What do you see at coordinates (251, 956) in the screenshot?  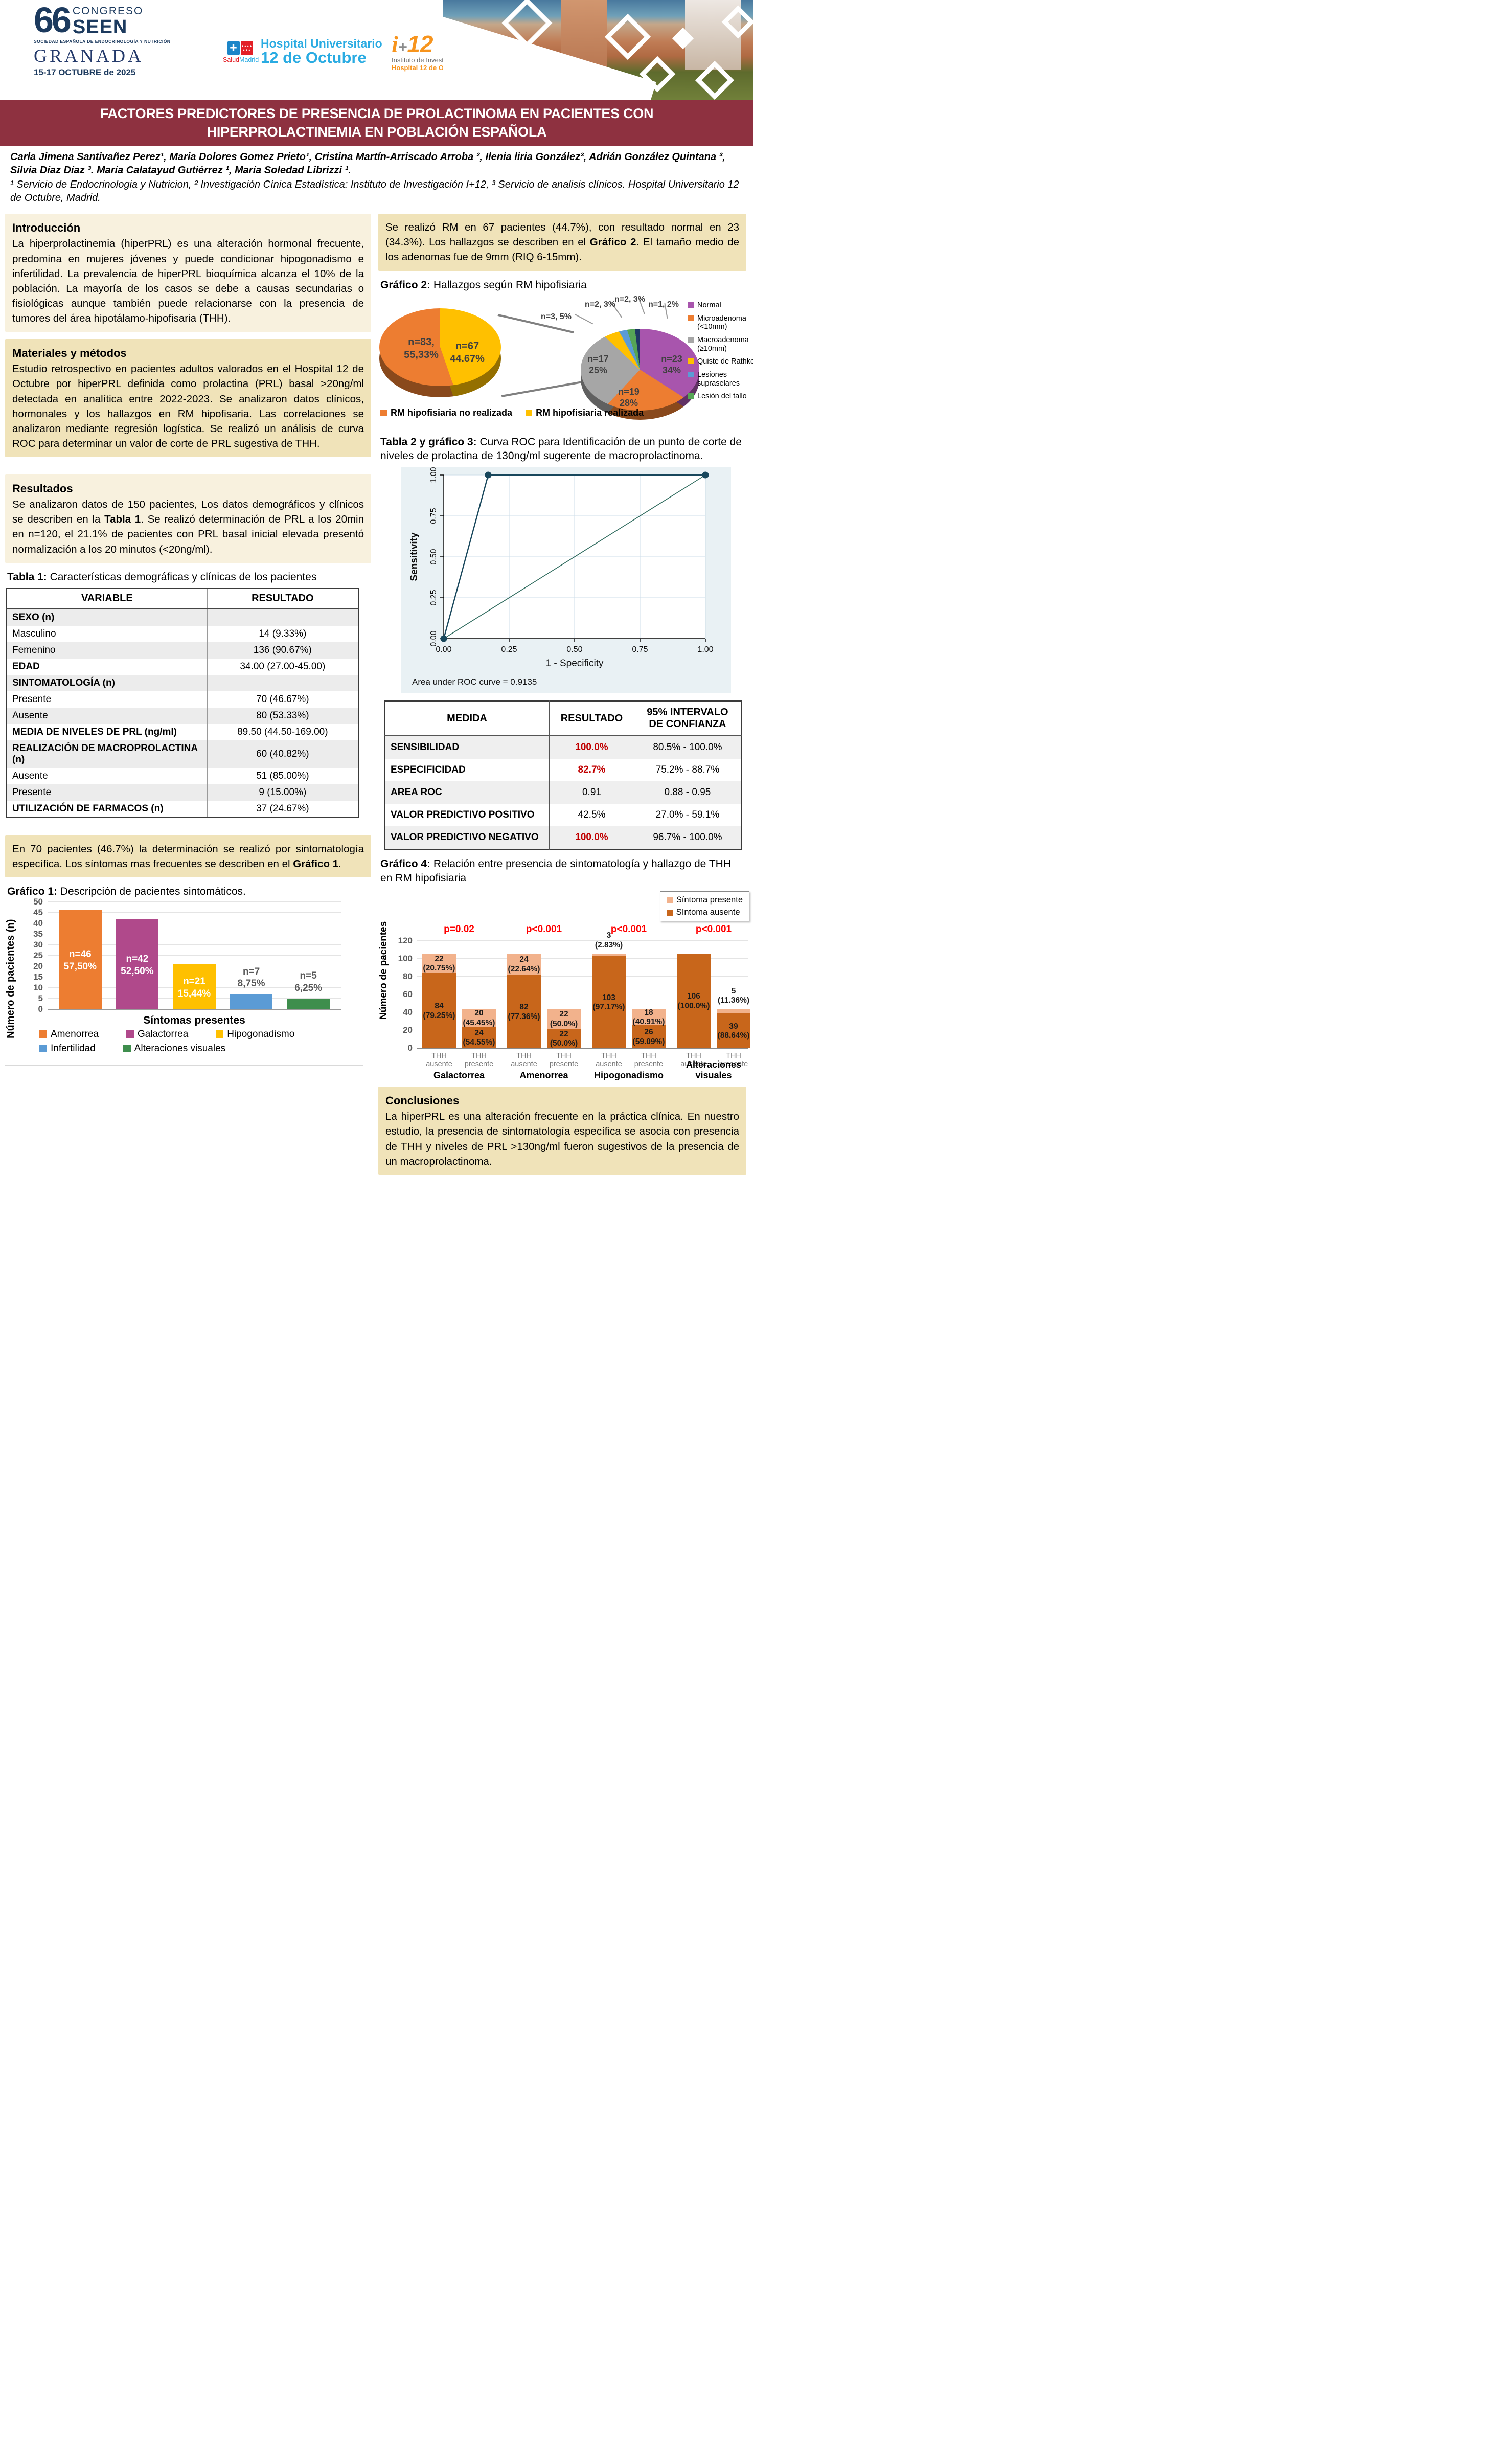 I see `bar-slot-3: n=7 8,75%` at bounding box center [251, 956].